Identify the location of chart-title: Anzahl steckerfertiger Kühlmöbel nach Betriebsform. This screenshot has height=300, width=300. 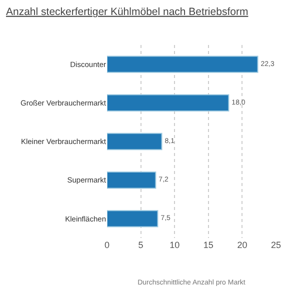
(127, 12).